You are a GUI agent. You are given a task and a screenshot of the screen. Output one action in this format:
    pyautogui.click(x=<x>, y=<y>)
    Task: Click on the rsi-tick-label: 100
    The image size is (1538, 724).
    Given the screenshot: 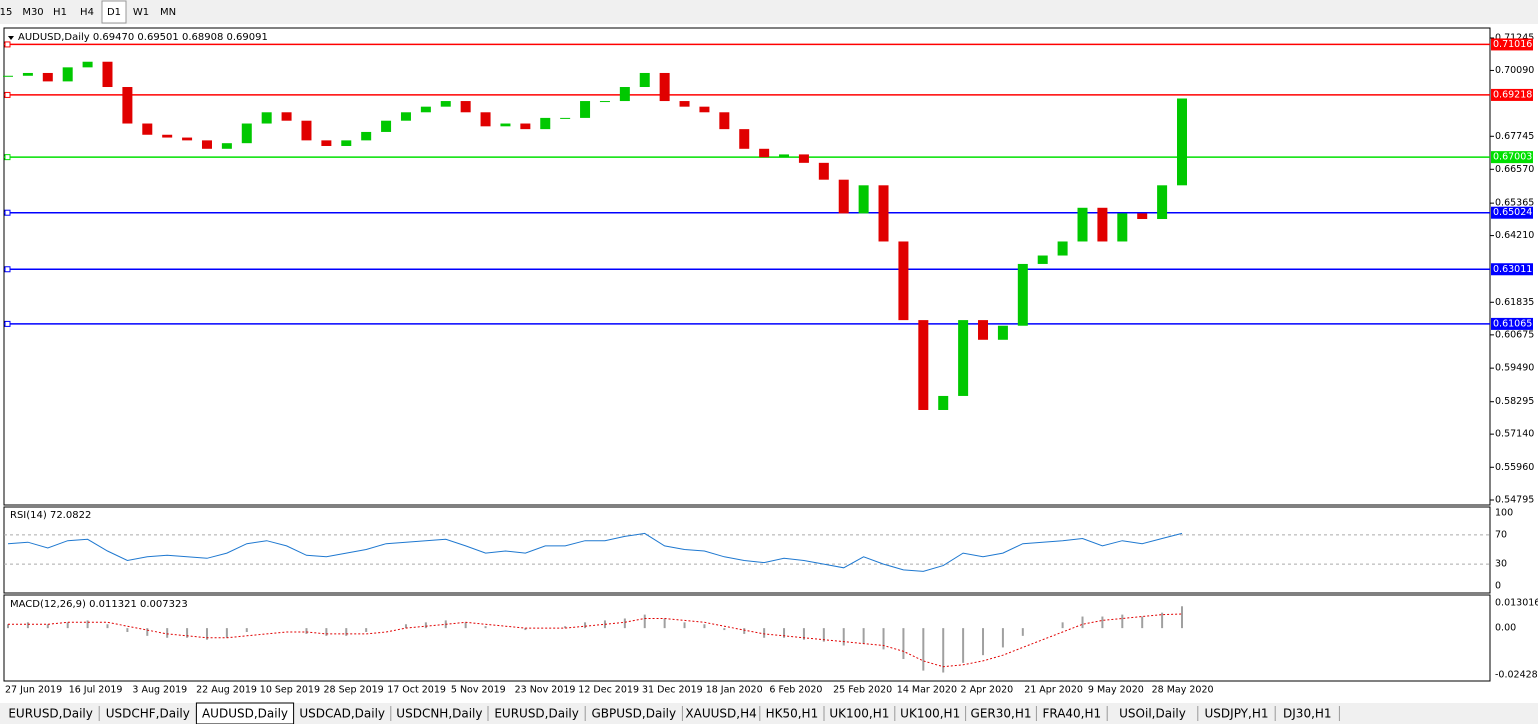 What is the action you would take?
    pyautogui.click(x=1504, y=513)
    